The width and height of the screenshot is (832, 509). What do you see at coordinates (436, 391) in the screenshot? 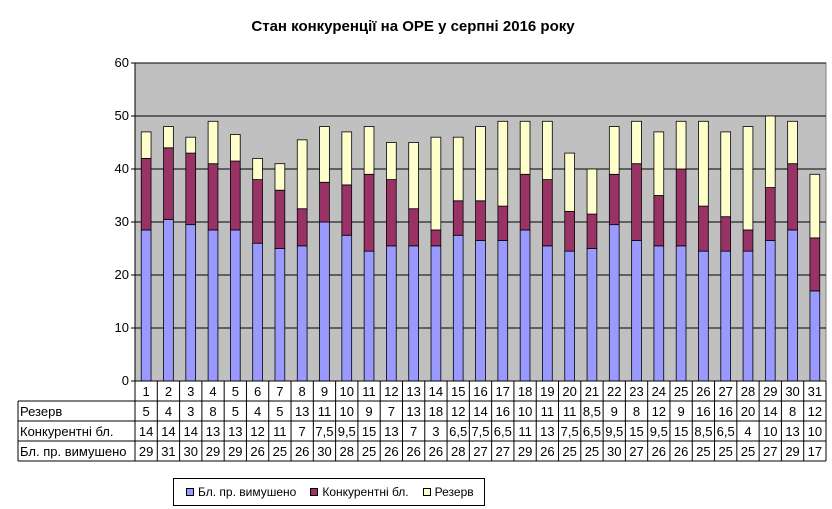
I see `x-tick-label: 14` at bounding box center [436, 391].